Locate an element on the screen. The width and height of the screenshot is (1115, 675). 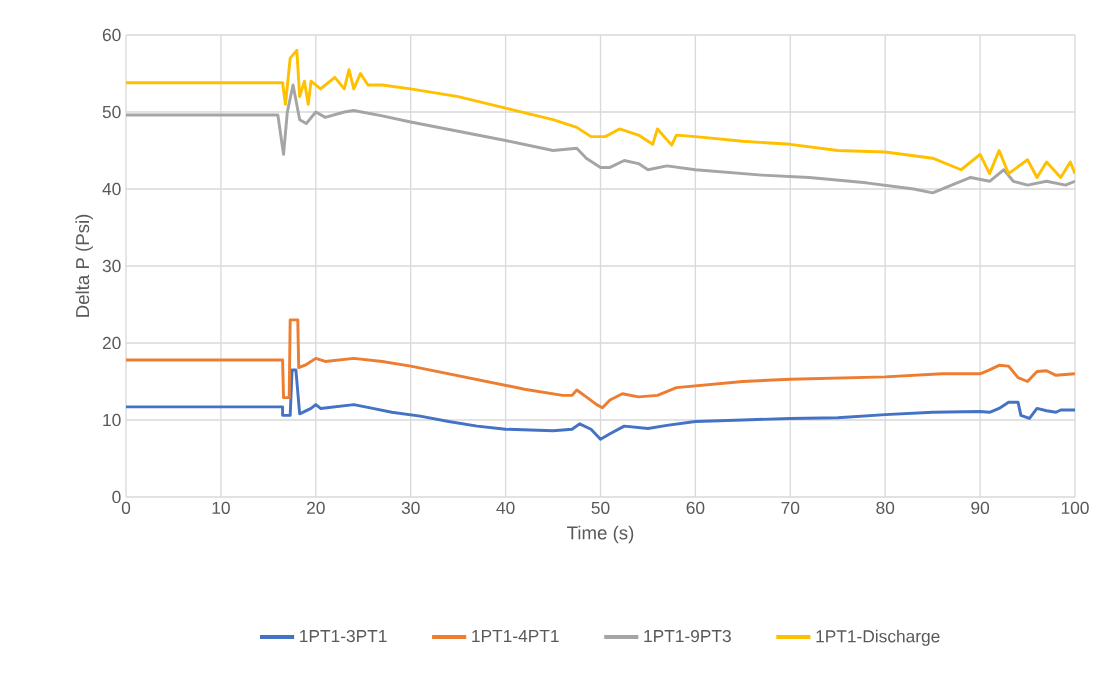
x-tick-label: 50 is located at coordinates (600, 507).